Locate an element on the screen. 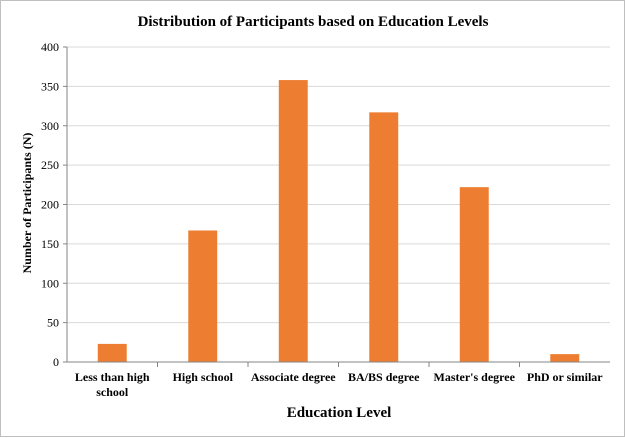 Image resolution: width=625 pixels, height=438 pixels. y-axis-ticks: 0 50 100 150 200 250 300 350 400 is located at coordinates (54, 204).